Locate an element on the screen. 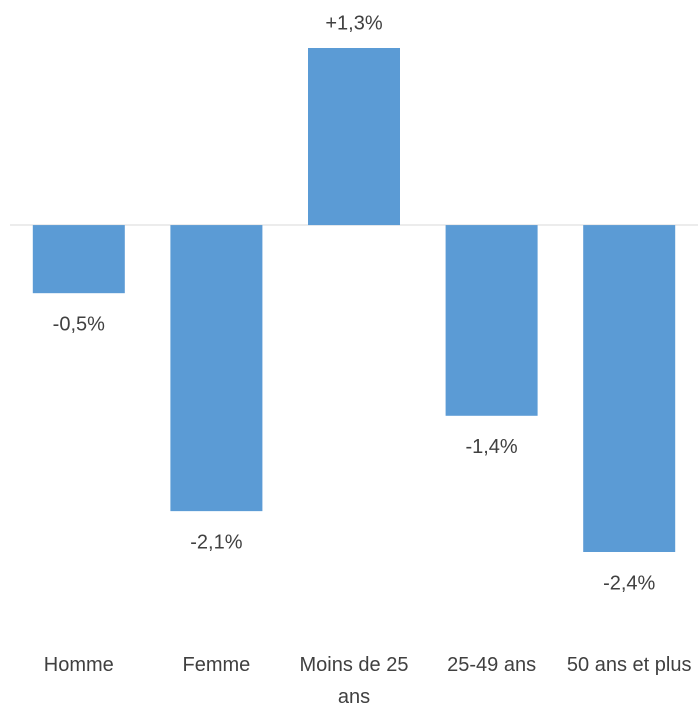  value-label: -2,4% is located at coordinates (629, 583).